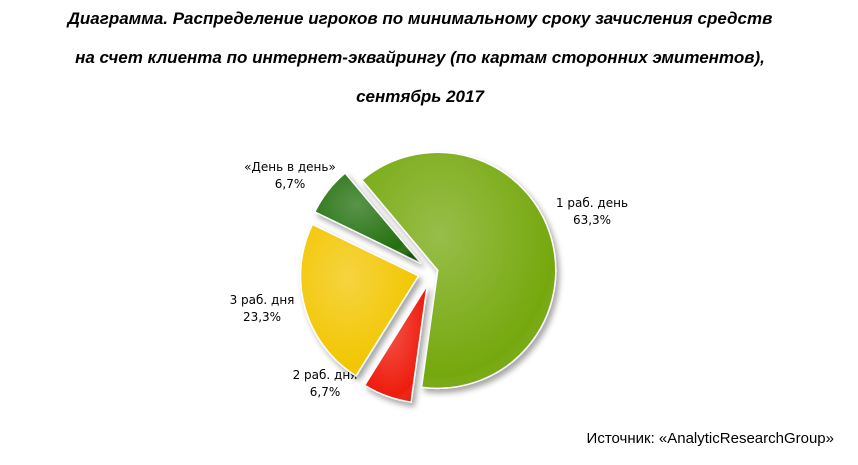 The height and width of the screenshot is (465, 858). Describe the element at coordinates (290, 167) in the screenshot. I see `slice-label: «День в день»` at that location.